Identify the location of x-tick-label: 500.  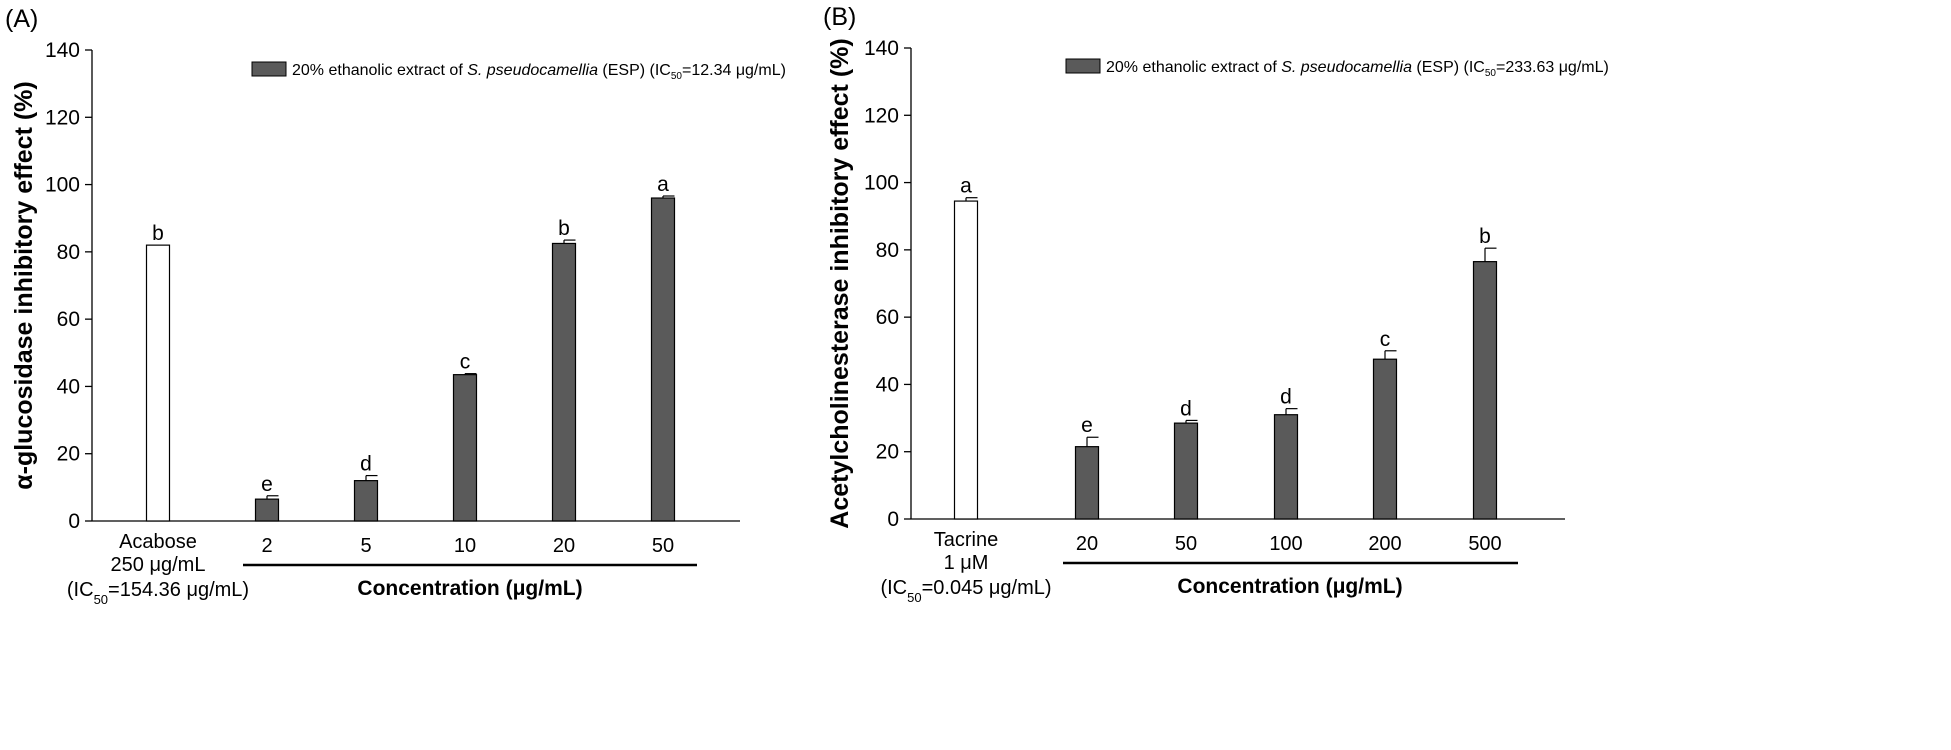
(1484, 544).